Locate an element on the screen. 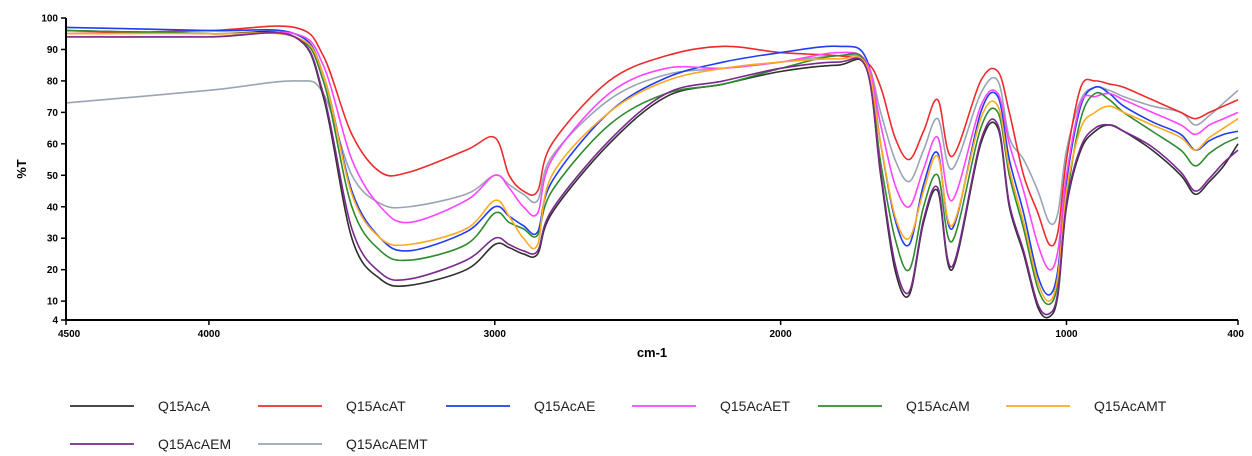 The image size is (1252, 456). legend-item: Q15AcAMT is located at coordinates (1086, 406).